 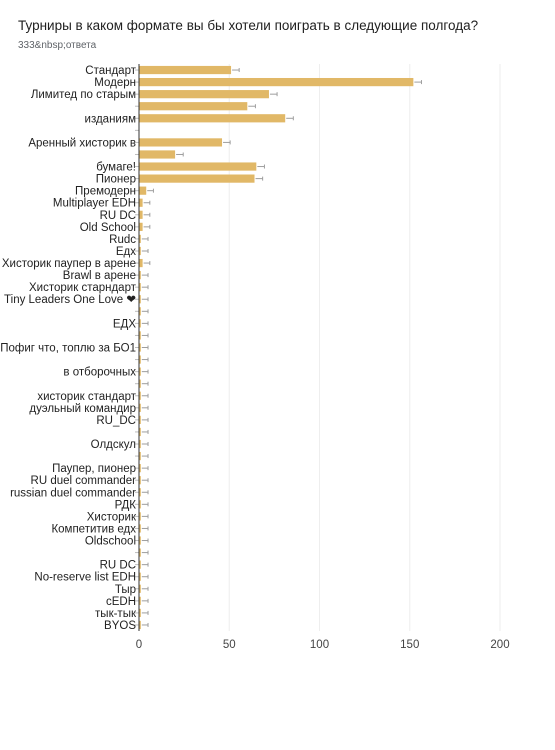 I want to click on category-label-23: Пофиг что, топлю за БО1, so click(x=68, y=349).